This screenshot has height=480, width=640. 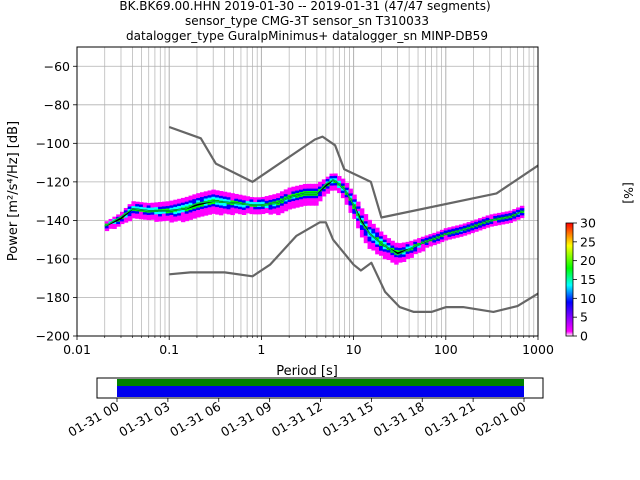 What do you see at coordinates (500, 419) in the screenshot?
I see `coverage-tick-label: 02-01 00` at bounding box center [500, 419].